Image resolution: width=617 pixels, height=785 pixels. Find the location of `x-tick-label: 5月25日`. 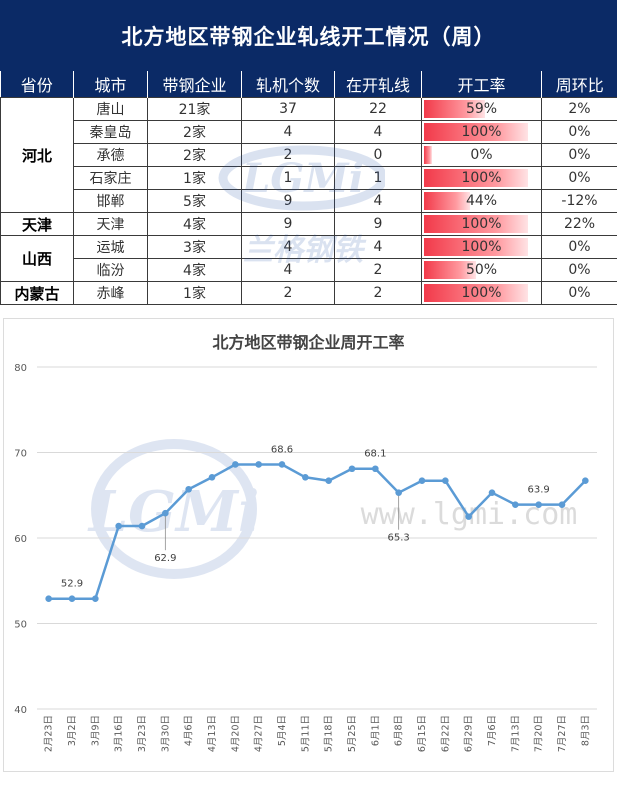

x-tick-label: 5月25日 is located at coordinates (352, 733).